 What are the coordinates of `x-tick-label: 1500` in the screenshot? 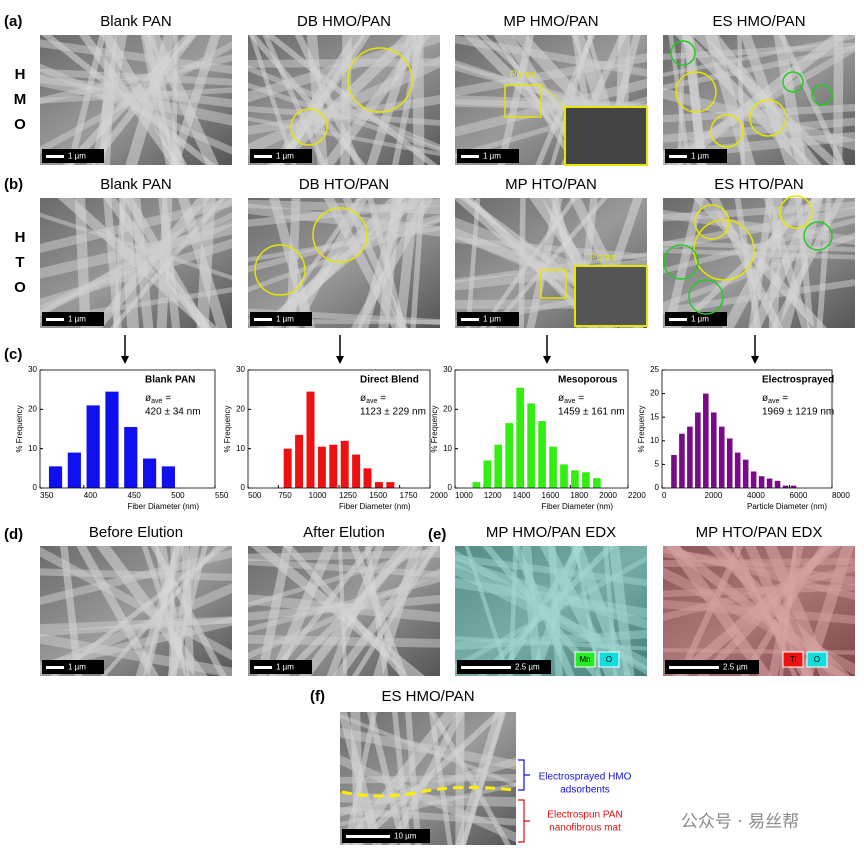 It's located at (378, 495).